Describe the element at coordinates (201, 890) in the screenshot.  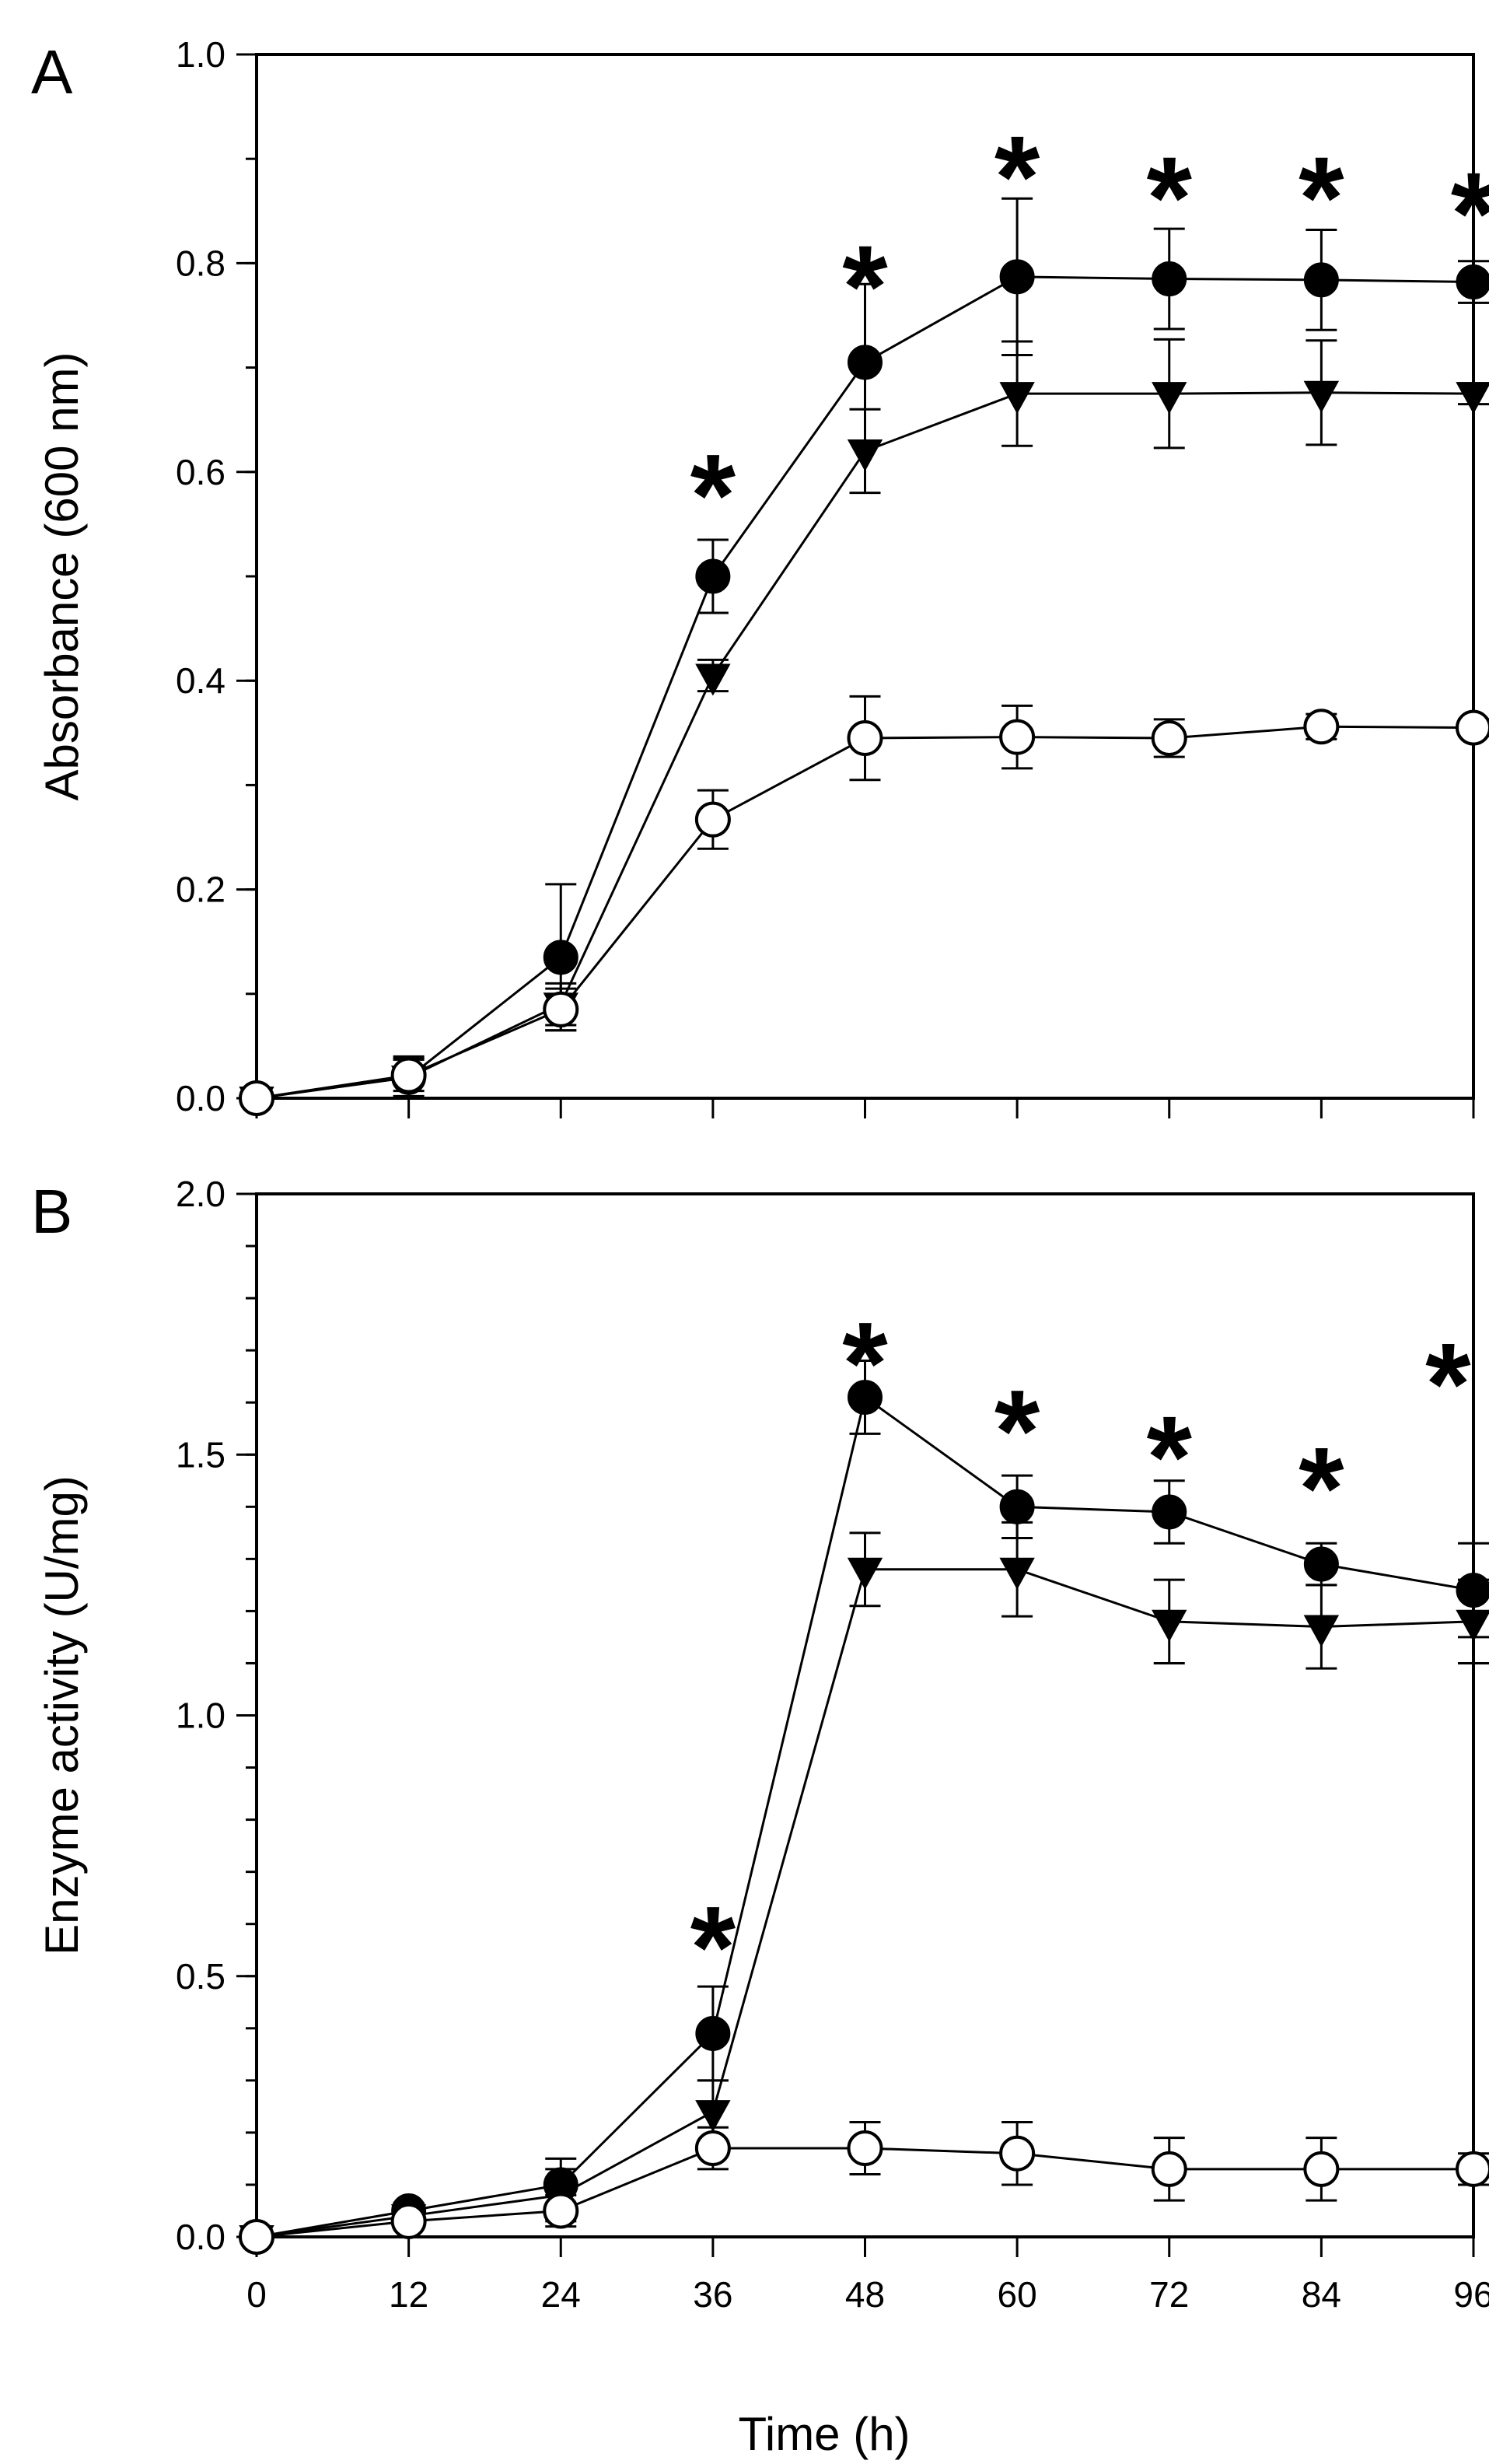
I see `y-tick-label: 0.2` at that location.